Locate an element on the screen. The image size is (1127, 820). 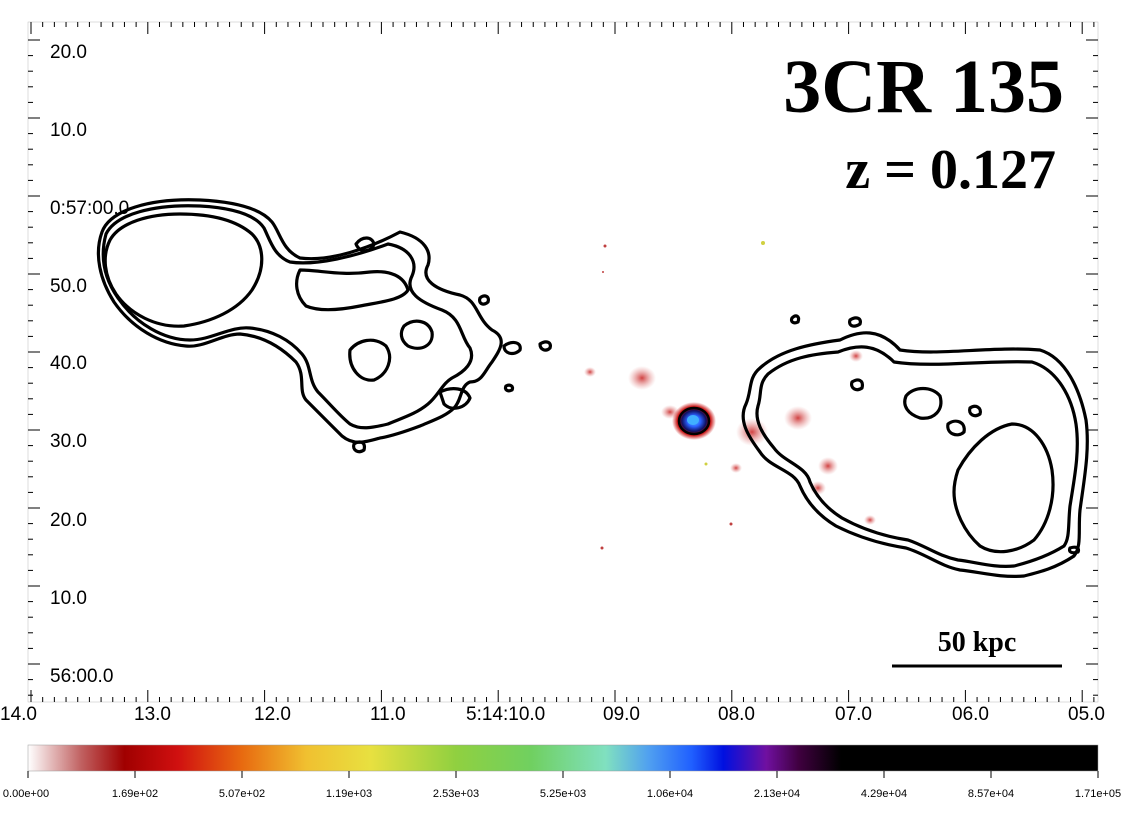
colorbar-label: 0.00e+00 is located at coordinates (26, 794).